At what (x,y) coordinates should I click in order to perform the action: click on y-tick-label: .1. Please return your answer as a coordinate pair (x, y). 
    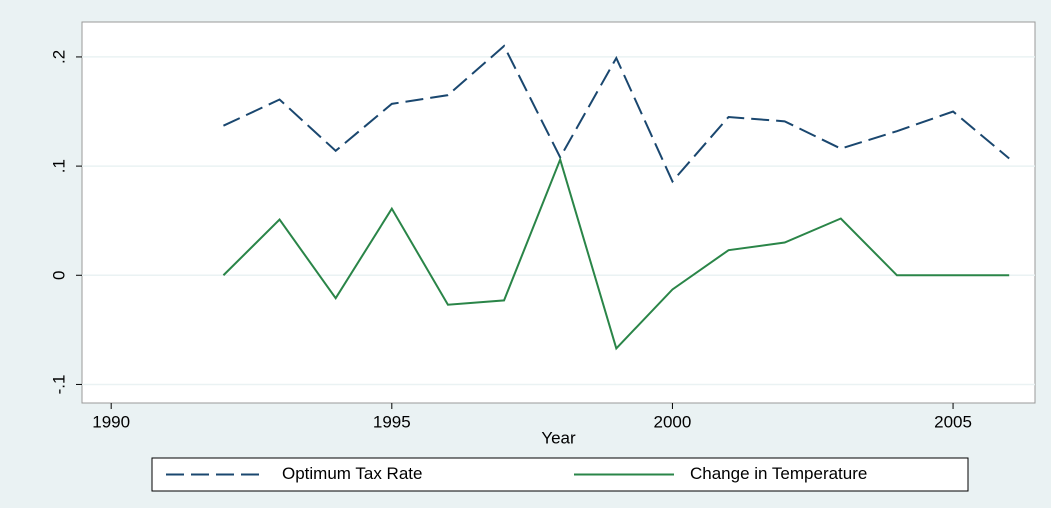
    Looking at the image, I should click on (58, 166).